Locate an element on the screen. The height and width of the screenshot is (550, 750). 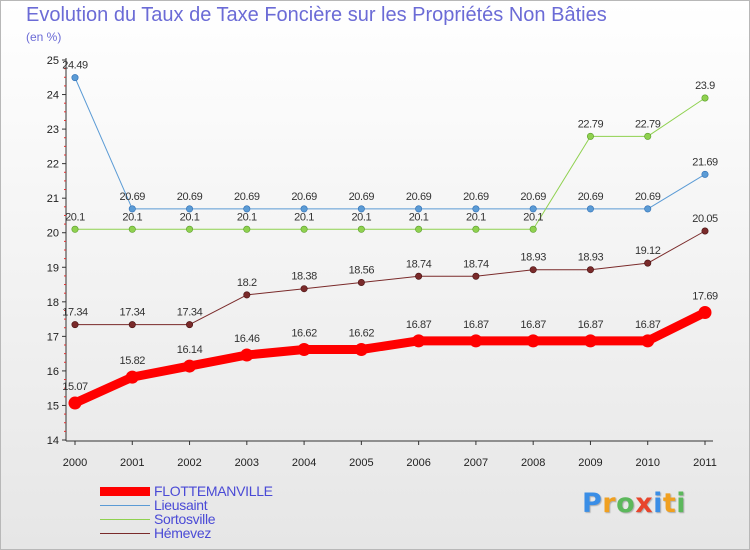
logo-letter: x is located at coordinates (644, 503).